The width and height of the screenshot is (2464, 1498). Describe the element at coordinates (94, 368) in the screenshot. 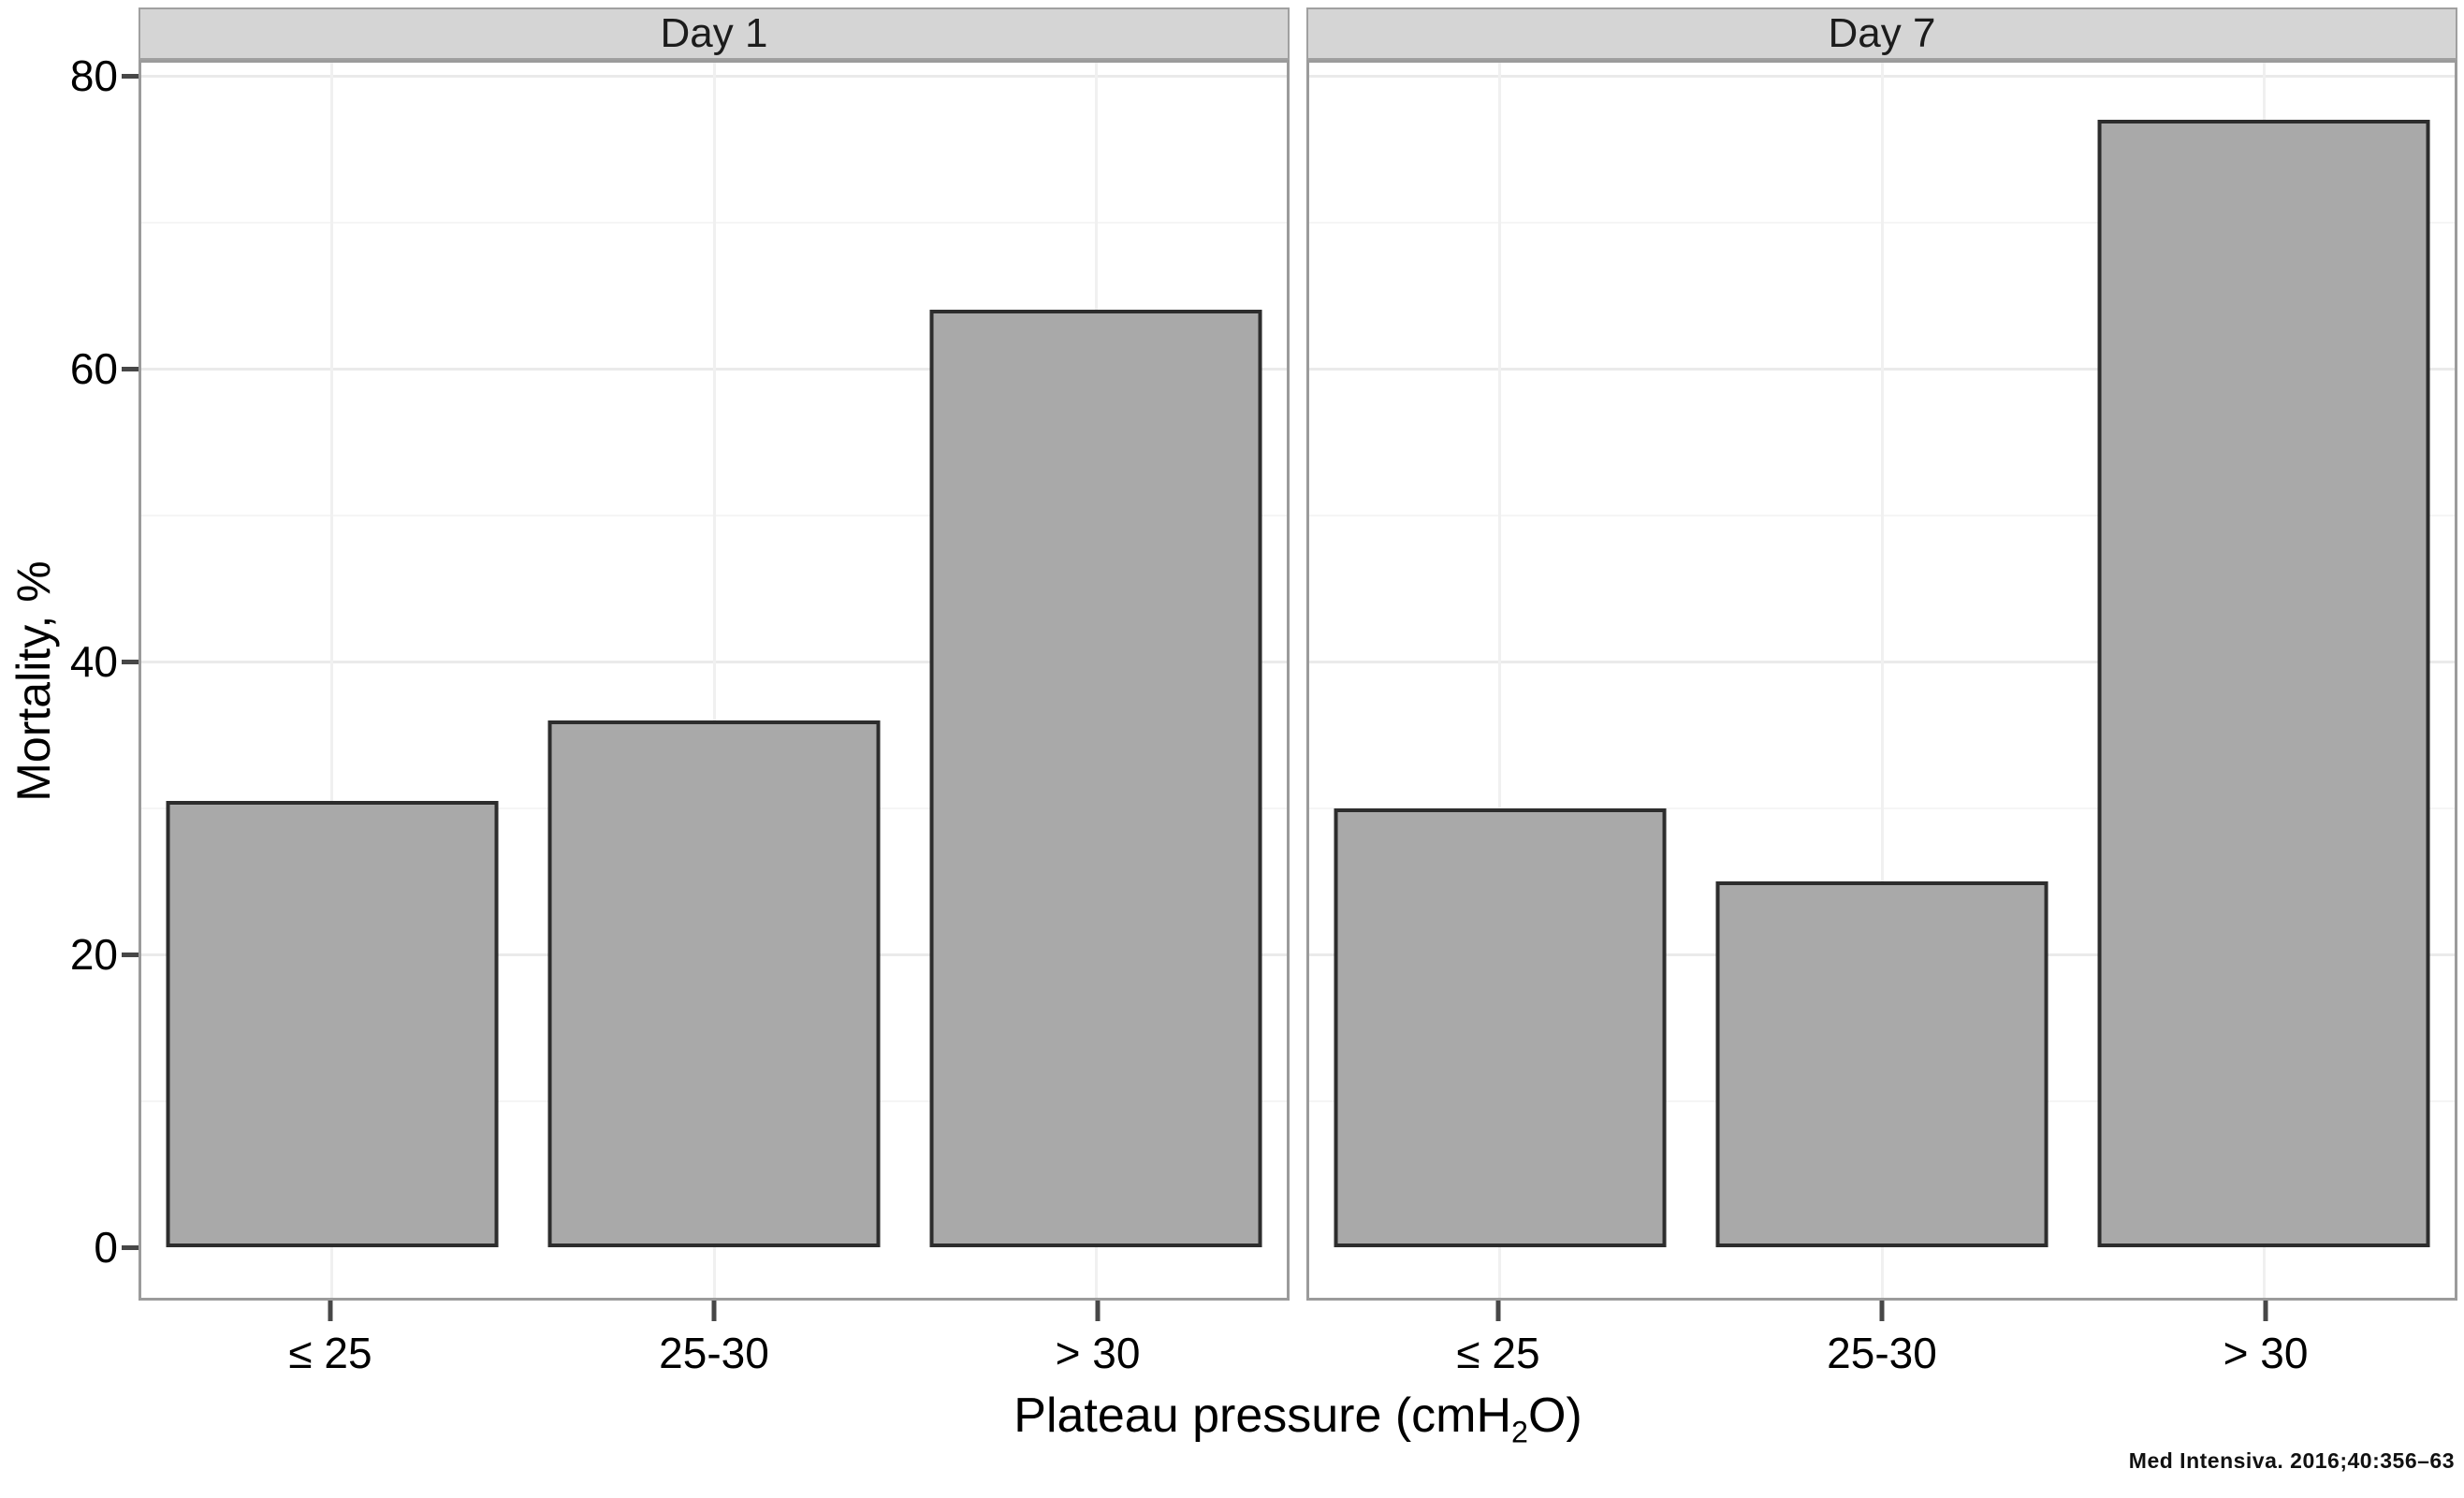

I see `y-tick-label: 60` at that location.